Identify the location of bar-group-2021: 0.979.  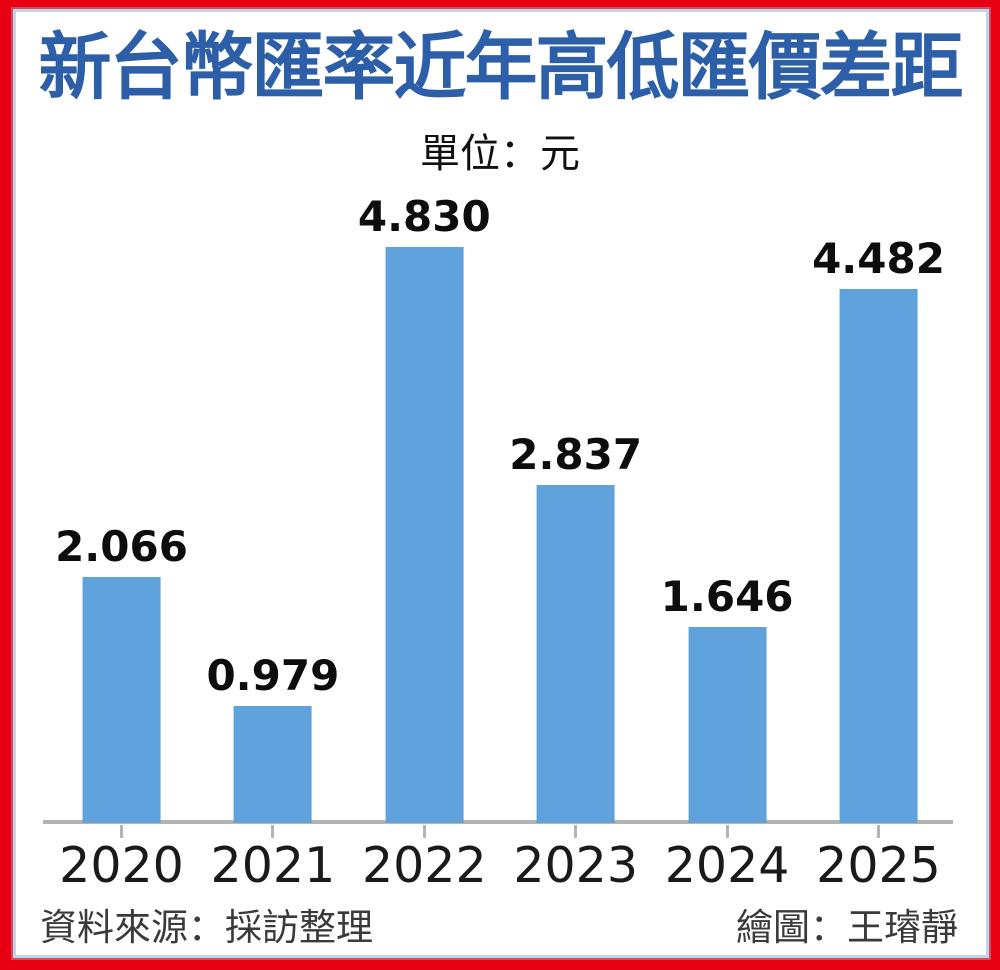
(272, 739).